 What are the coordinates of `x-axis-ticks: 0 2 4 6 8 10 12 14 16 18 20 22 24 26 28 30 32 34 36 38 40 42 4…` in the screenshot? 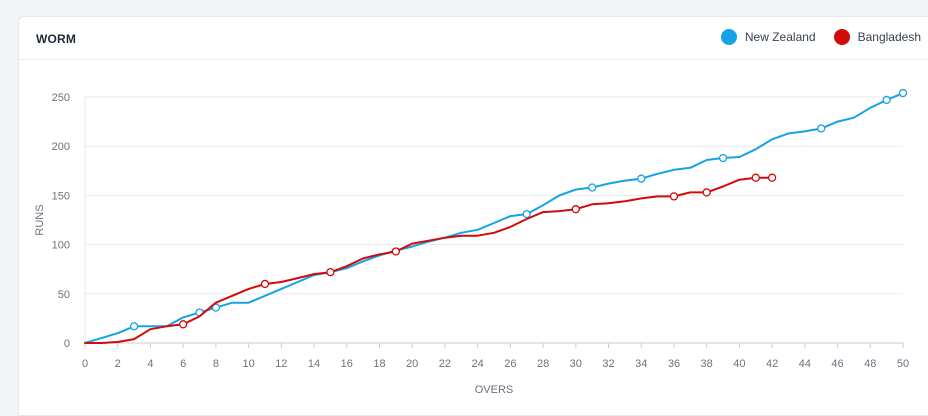 It's located at (495, 356).